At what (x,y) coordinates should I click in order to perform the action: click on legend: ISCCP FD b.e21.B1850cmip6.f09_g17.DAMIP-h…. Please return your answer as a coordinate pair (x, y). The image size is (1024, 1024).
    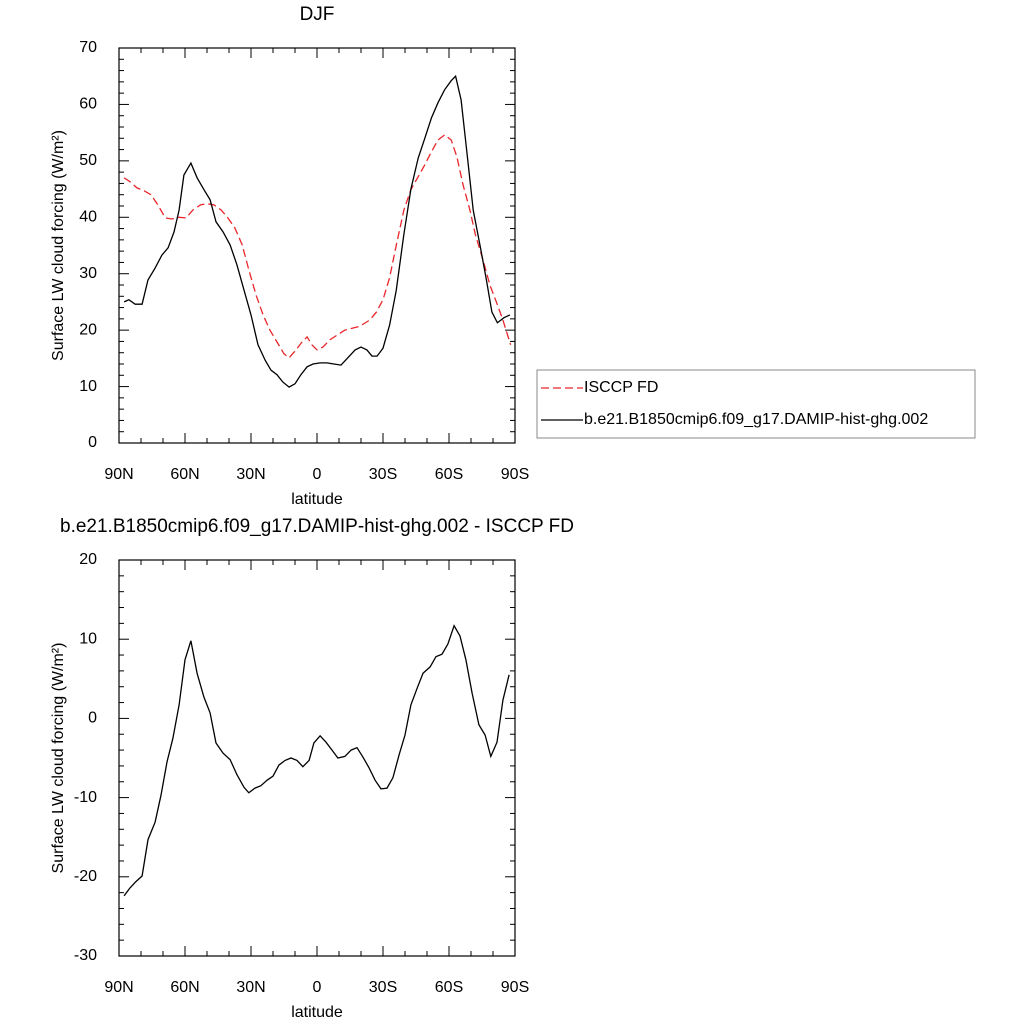
    Looking at the image, I should click on (756, 404).